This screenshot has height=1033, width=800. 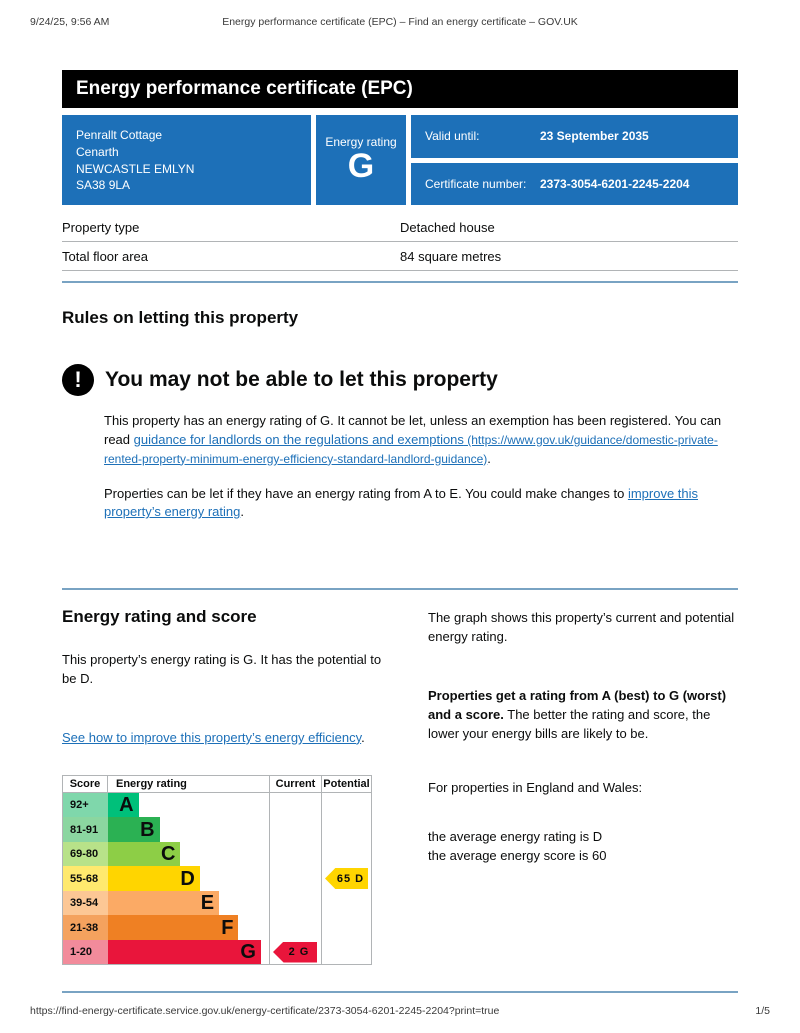 I want to click on band-a-bar: A, so click(x=123, y=805).